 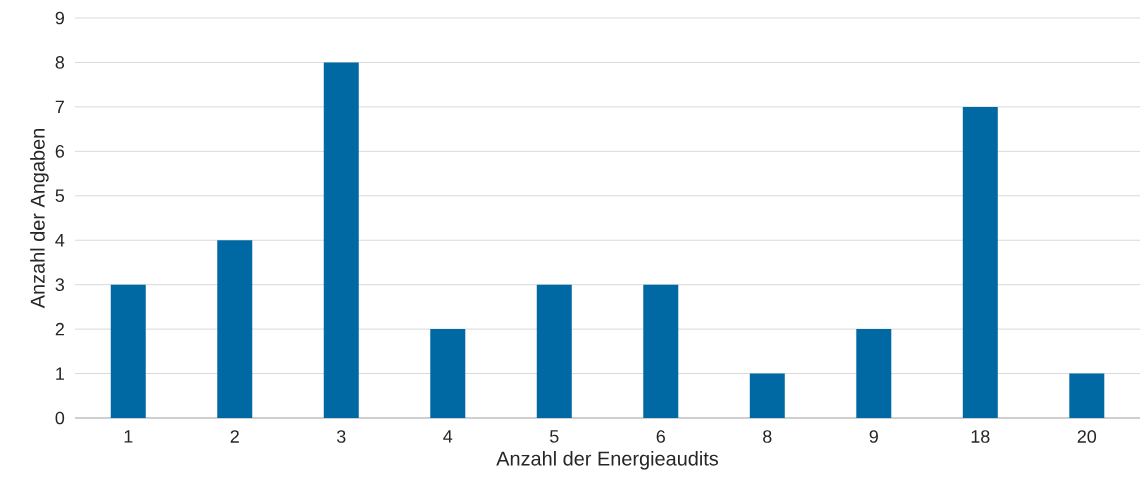 I want to click on y-tick-label: 5, so click(x=60, y=196).